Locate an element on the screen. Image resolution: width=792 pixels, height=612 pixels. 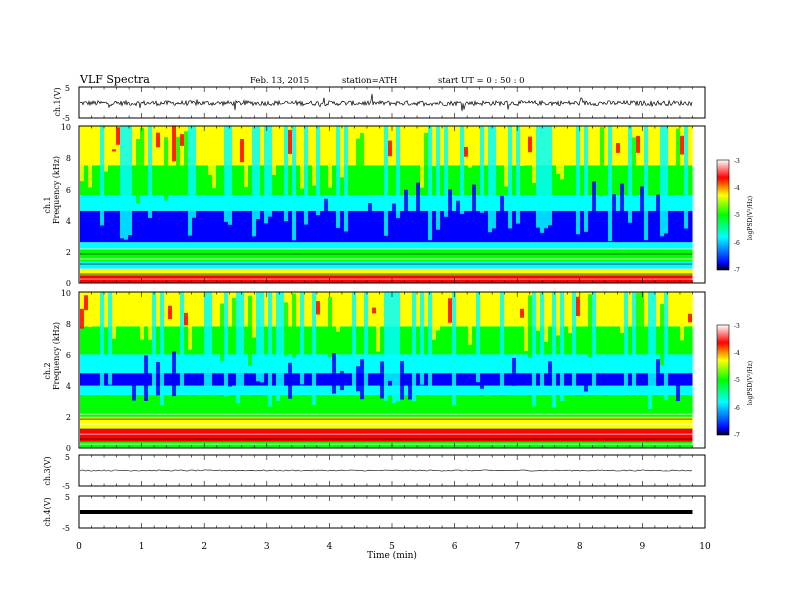
cb2-tick-5: -5 is located at coordinates (737, 380).